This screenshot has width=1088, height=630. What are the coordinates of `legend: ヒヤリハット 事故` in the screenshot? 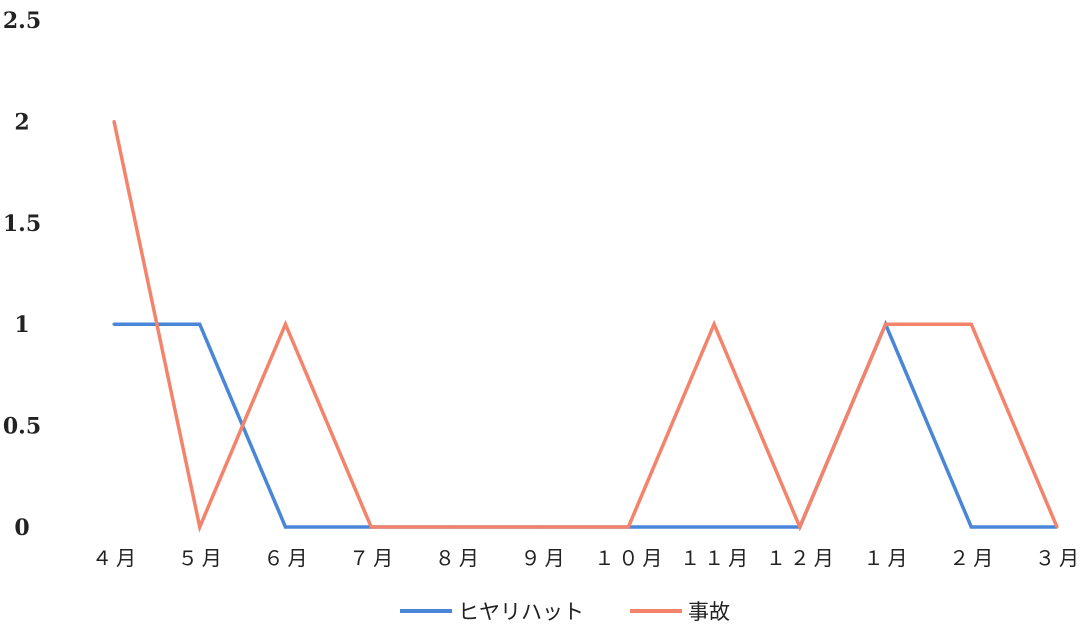 It's located at (565, 612).